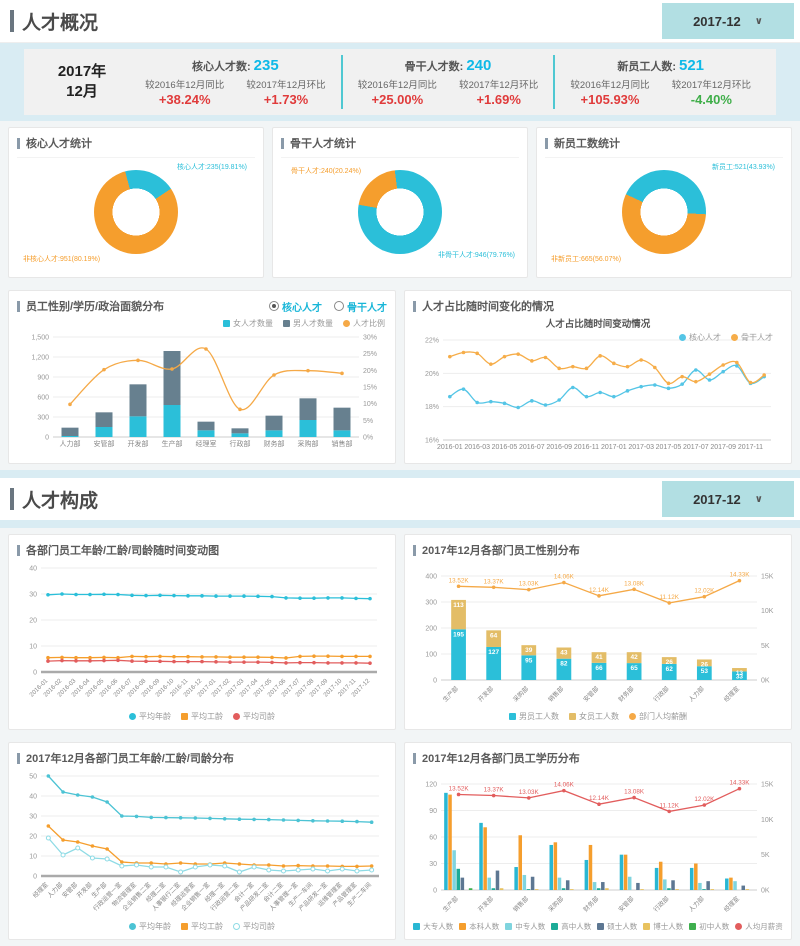 Image resolution: width=800 pixels, height=946 pixels. What do you see at coordinates (525, 926) in the screenshot?
I see `legend-item: 中专人数` at bounding box center [525, 926].